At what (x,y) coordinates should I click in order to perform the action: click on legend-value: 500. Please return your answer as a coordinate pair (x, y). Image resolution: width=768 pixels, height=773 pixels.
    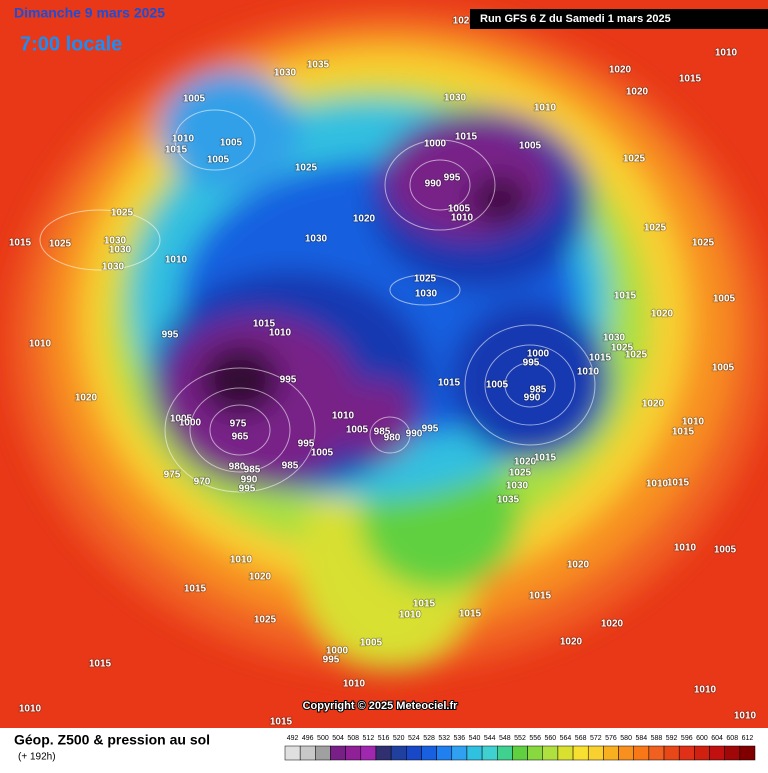
    Looking at the image, I should click on (323, 738).